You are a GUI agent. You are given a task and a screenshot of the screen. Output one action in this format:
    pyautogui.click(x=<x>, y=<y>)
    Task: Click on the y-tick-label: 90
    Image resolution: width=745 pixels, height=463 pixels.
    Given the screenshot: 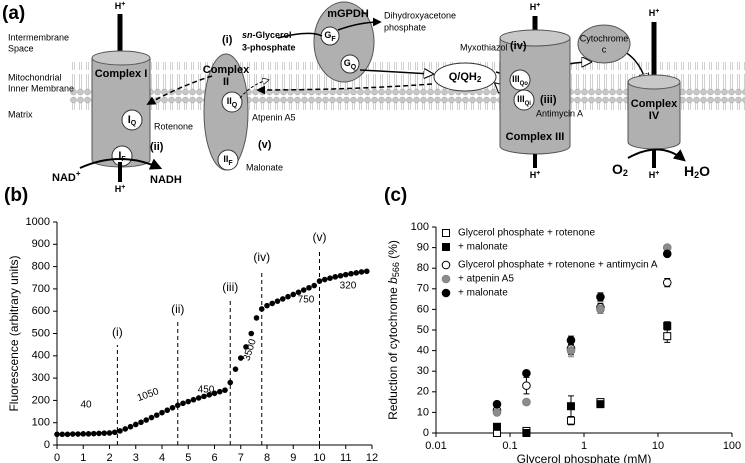 What is the action you would take?
    pyautogui.click(x=423, y=248)
    